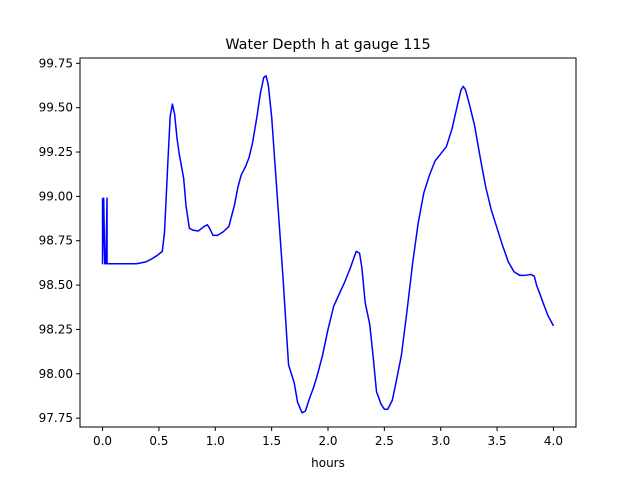 The image size is (640, 480). What do you see at coordinates (440, 441) in the screenshot?
I see `x-tick-label: 3.0` at bounding box center [440, 441].